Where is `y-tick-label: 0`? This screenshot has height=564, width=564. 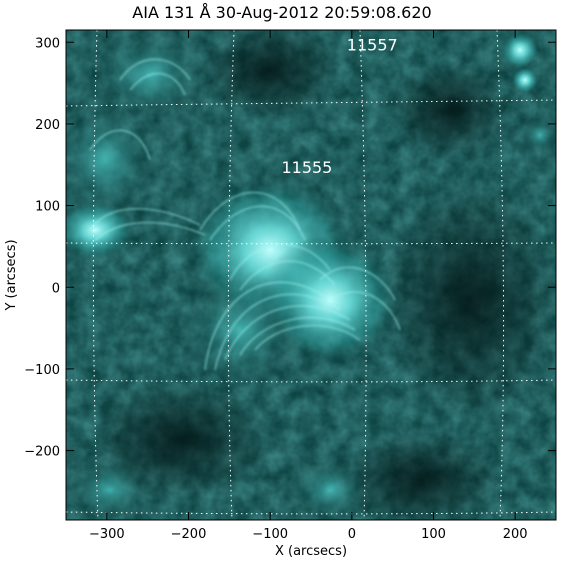
y-tick-label: 0 is located at coordinates (56, 288).